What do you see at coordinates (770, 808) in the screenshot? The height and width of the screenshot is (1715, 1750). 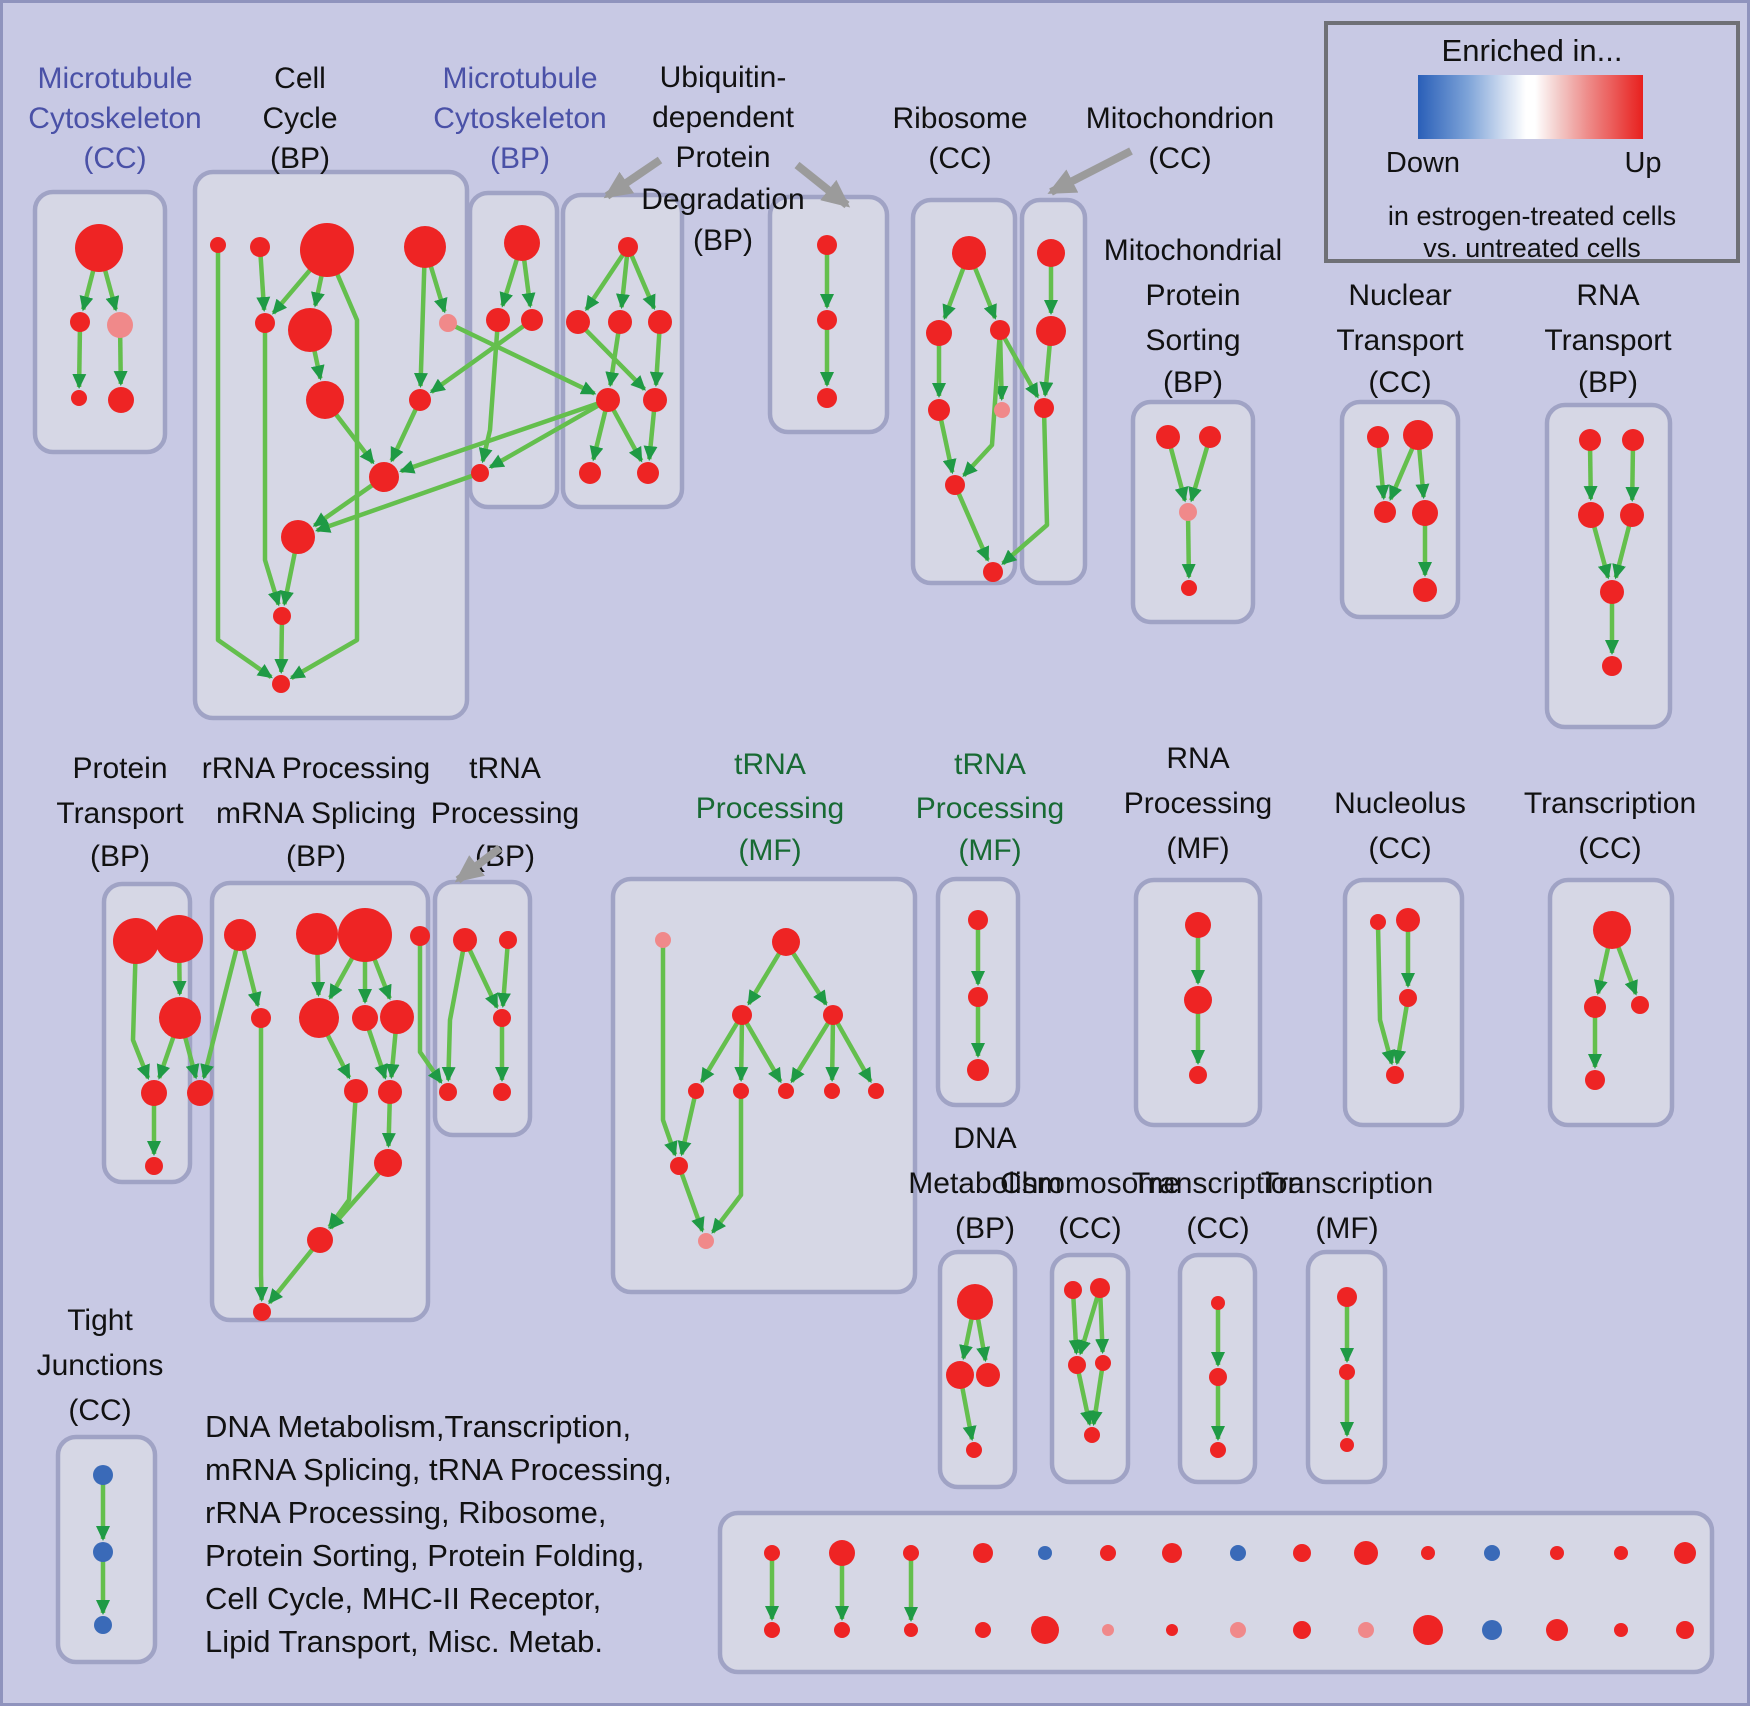 I see `group-label-tmf1: Processing` at bounding box center [770, 808].